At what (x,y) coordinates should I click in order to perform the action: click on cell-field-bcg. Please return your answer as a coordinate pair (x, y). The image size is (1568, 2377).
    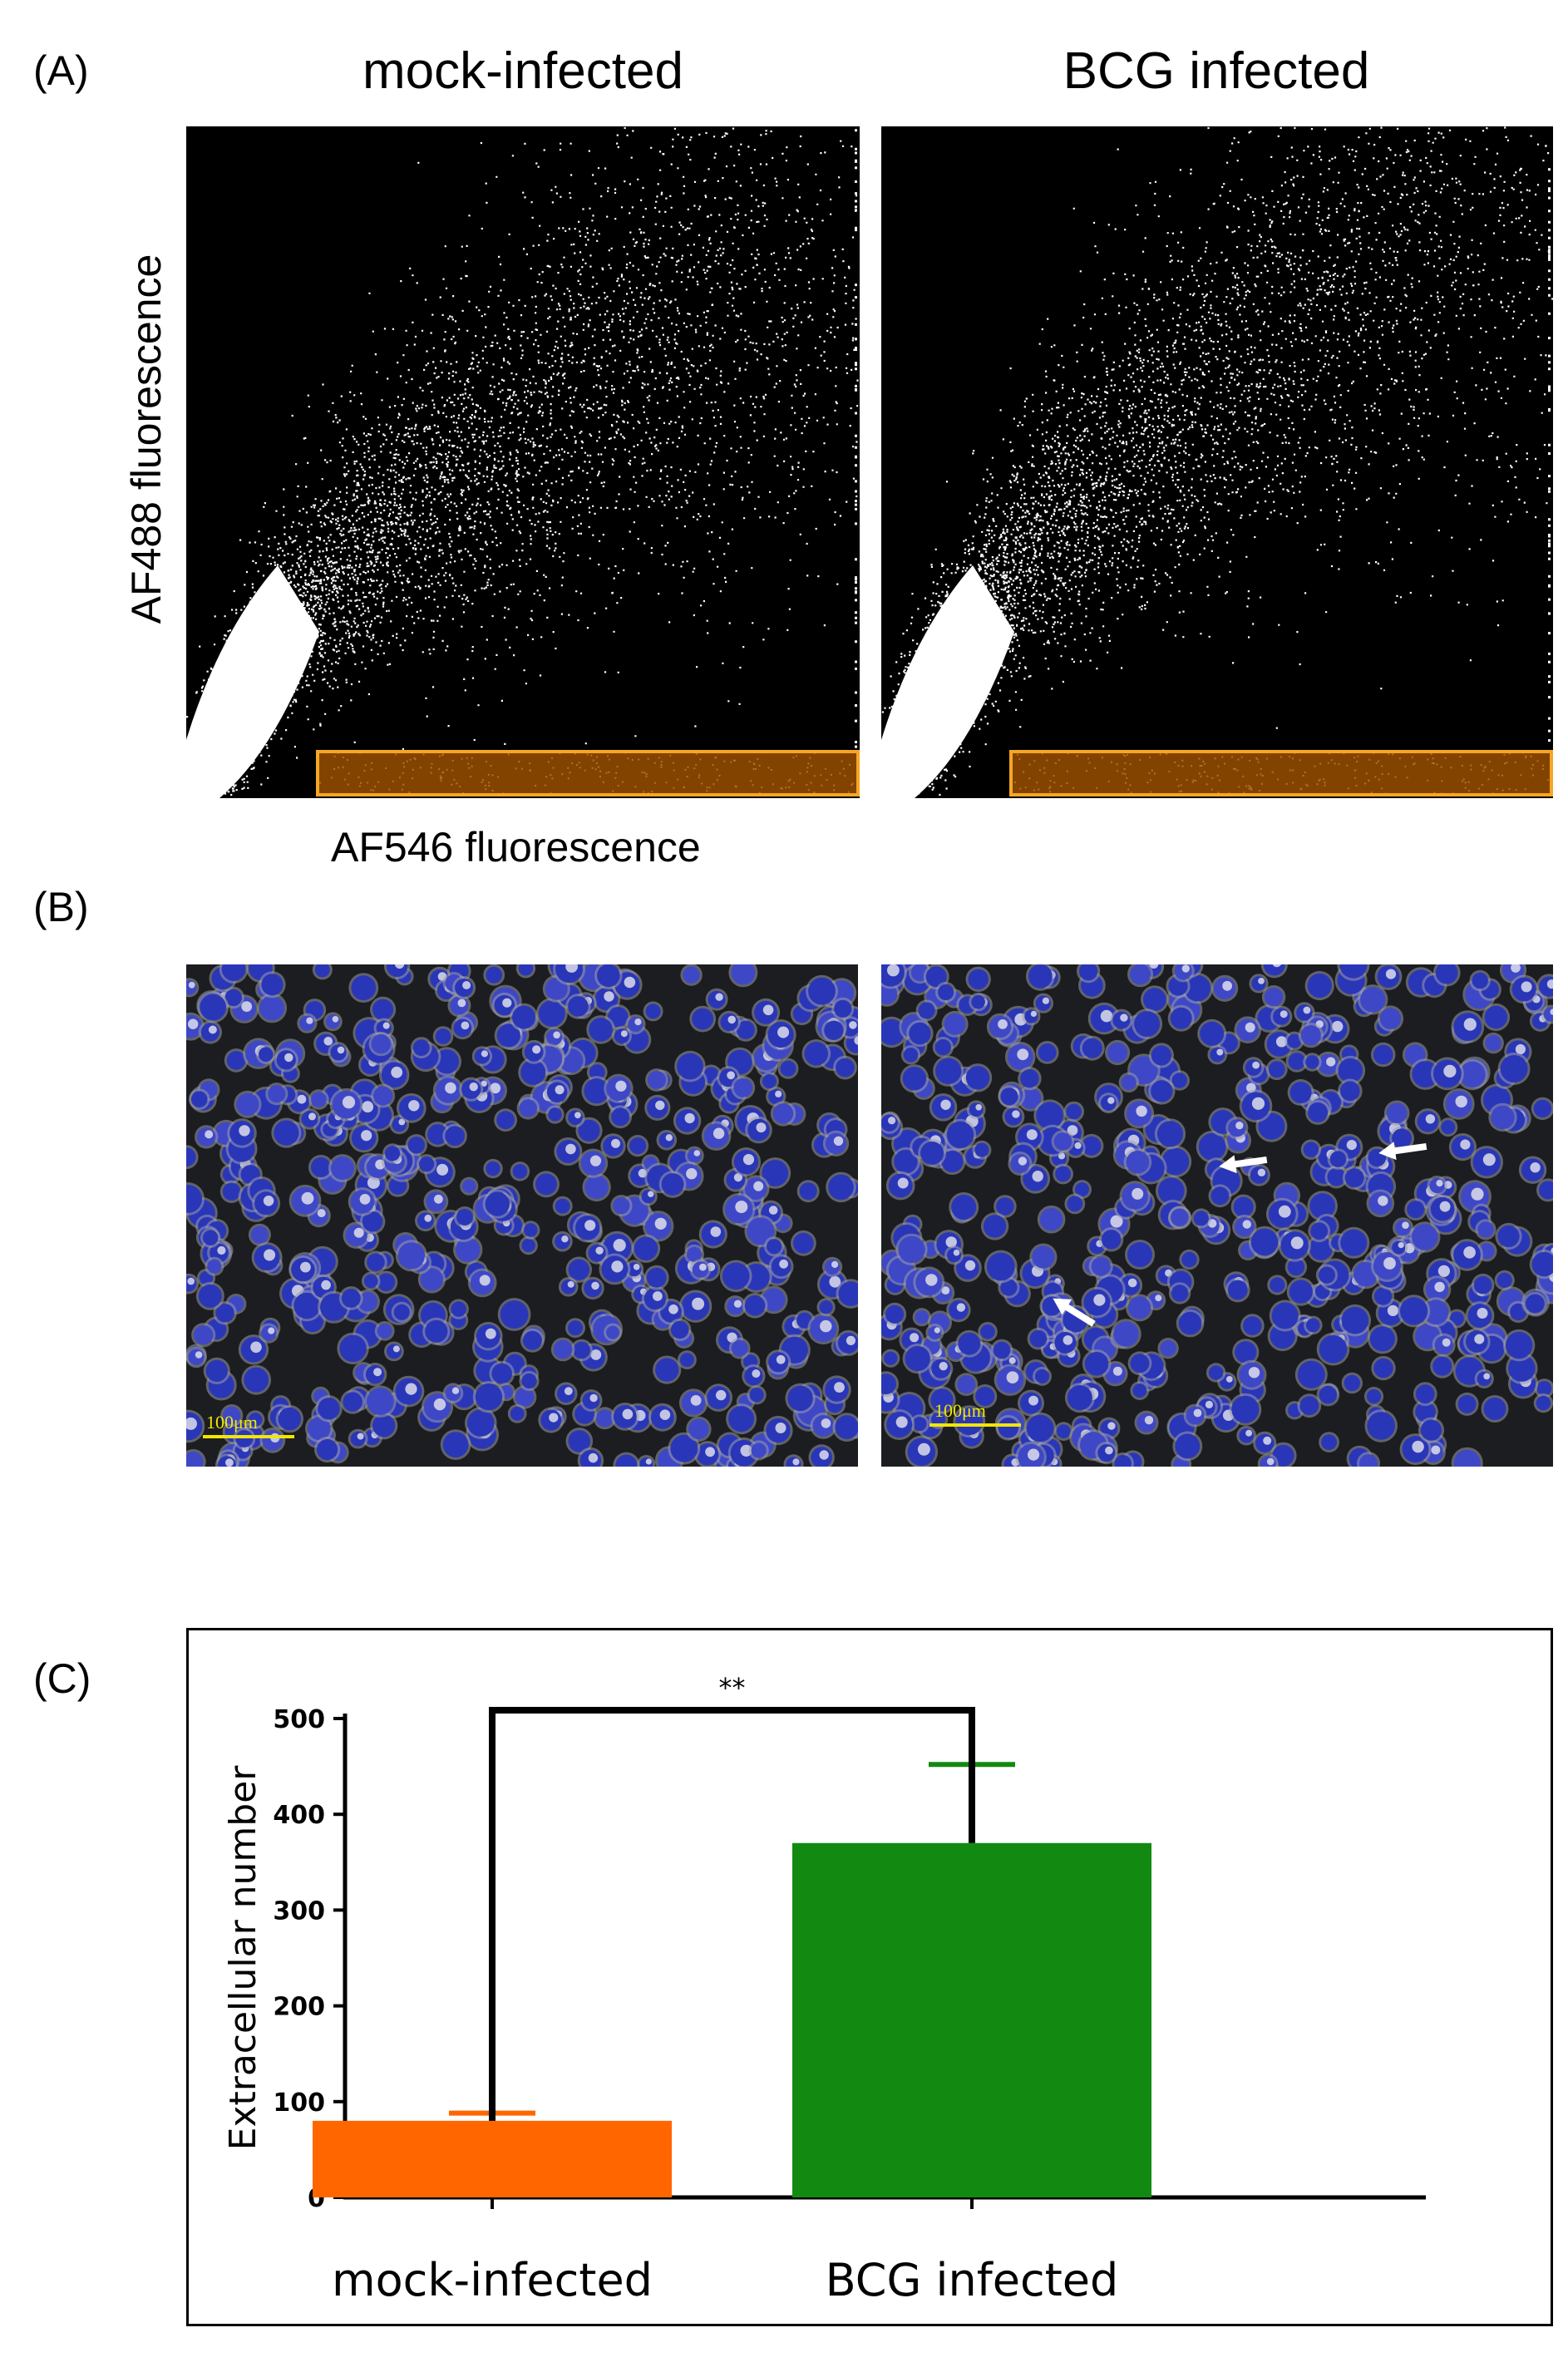
    Looking at the image, I should click on (1217, 1215).